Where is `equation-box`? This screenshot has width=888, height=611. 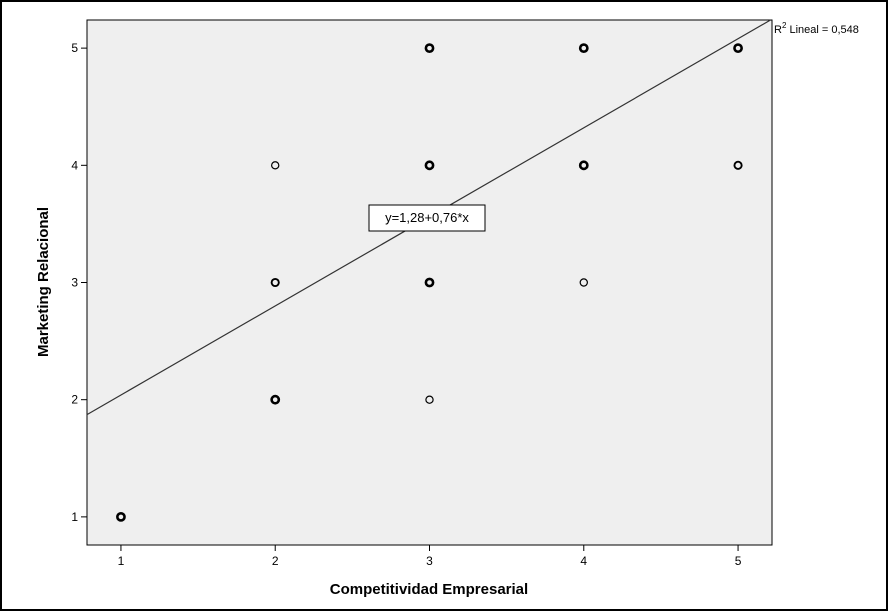 equation-box is located at coordinates (427, 218).